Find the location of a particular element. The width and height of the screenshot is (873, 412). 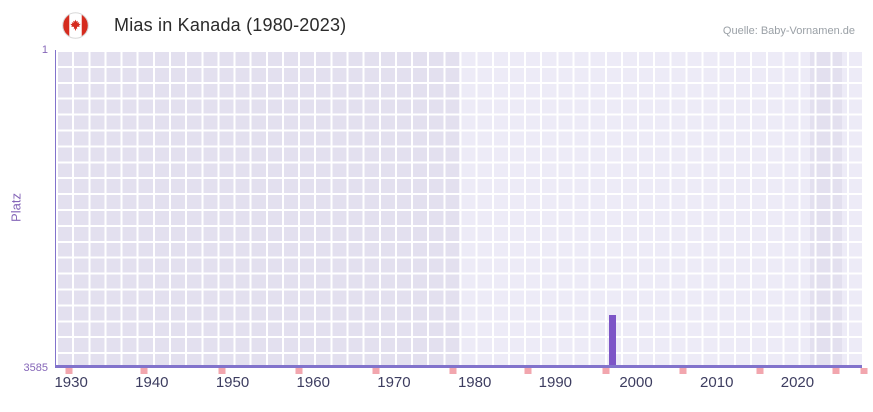

x-tick-label-2000: 2000 is located at coordinates (636, 382).